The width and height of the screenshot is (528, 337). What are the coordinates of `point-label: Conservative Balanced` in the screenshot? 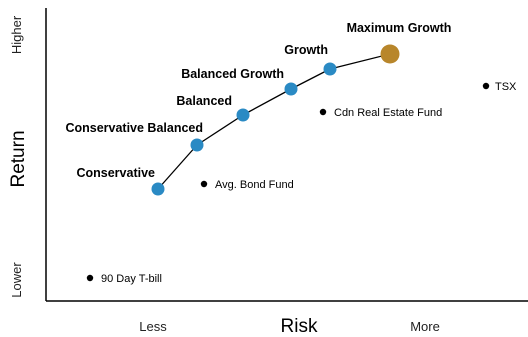 It's located at (134, 128).